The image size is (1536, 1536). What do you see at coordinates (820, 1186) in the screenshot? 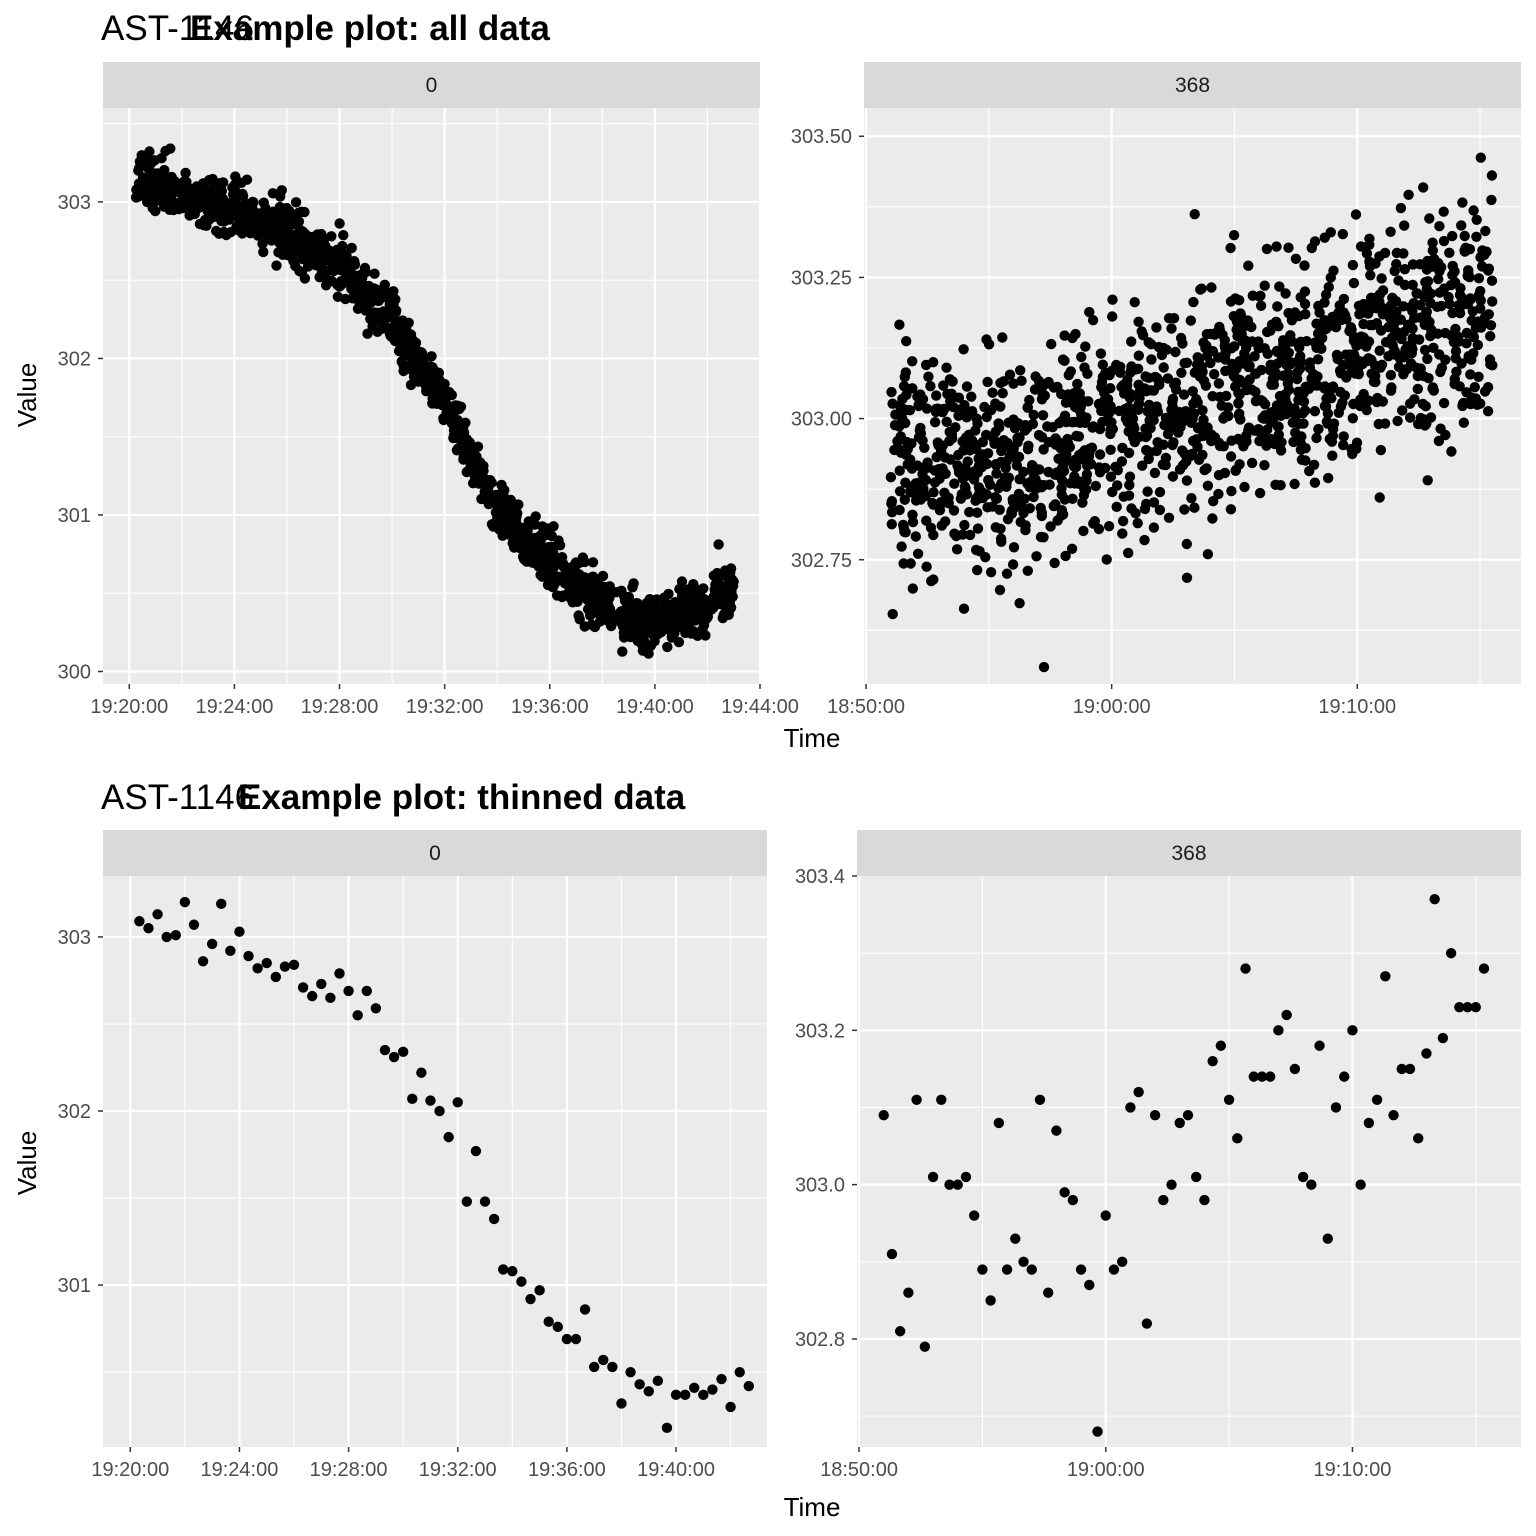
I see `y-tick-label: 303.0` at bounding box center [820, 1186].